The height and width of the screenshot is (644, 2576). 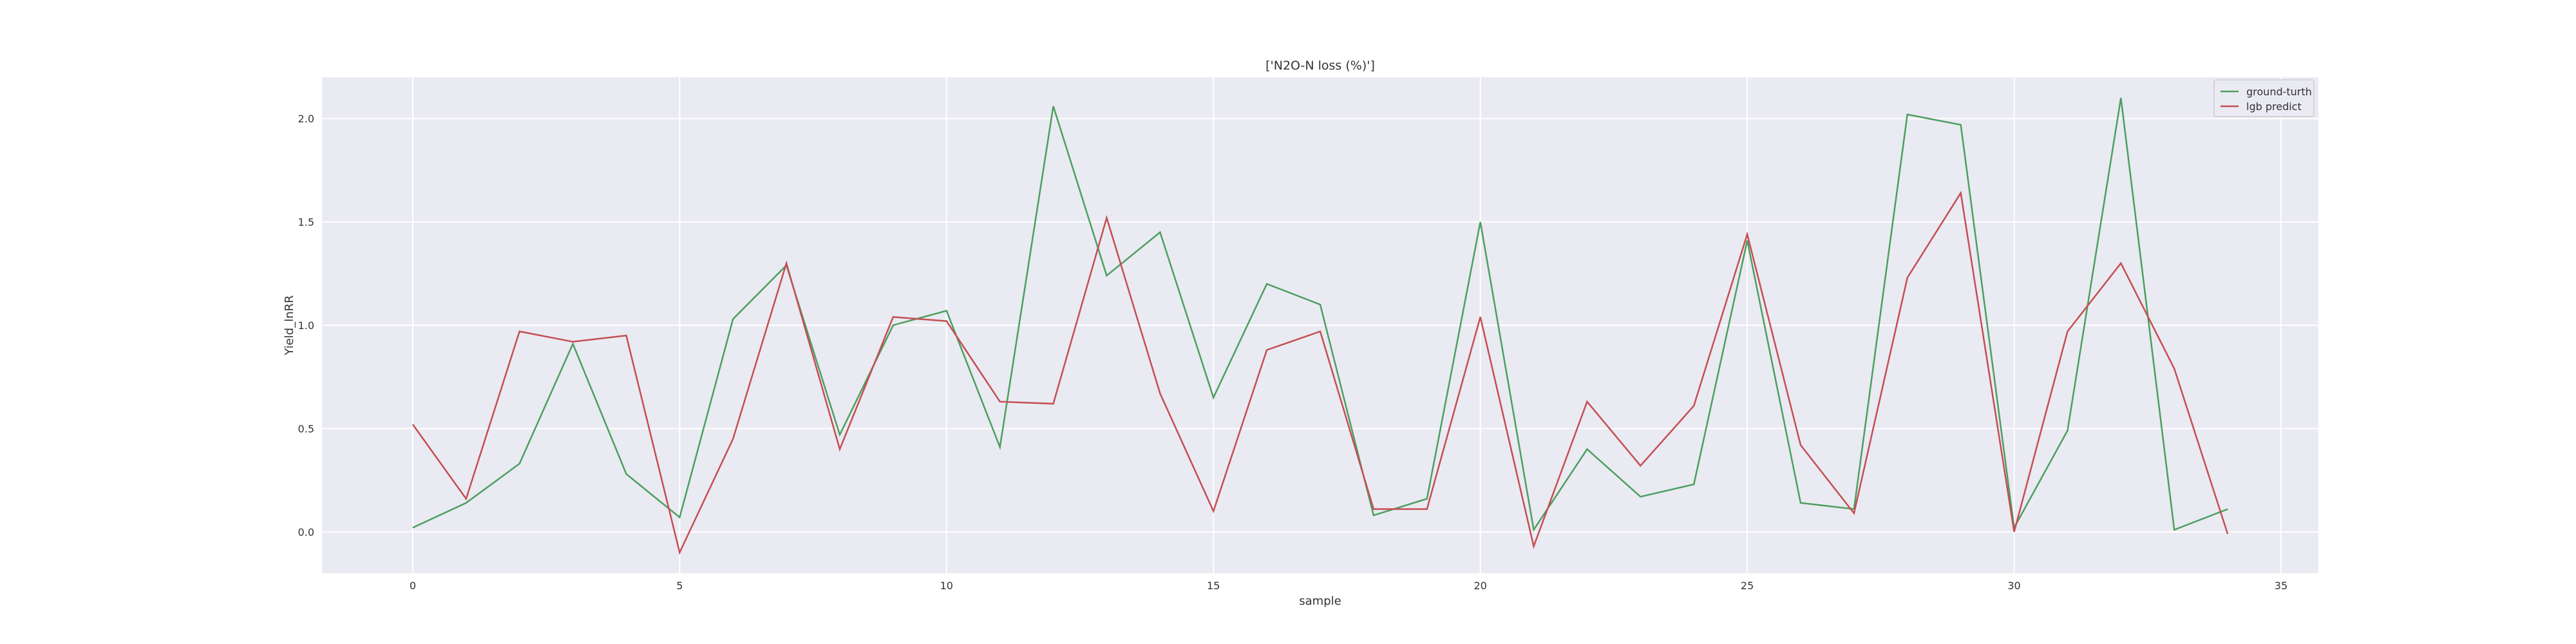 I want to click on legend-label-lgb-predict: lgb predict, so click(x=2274, y=107).